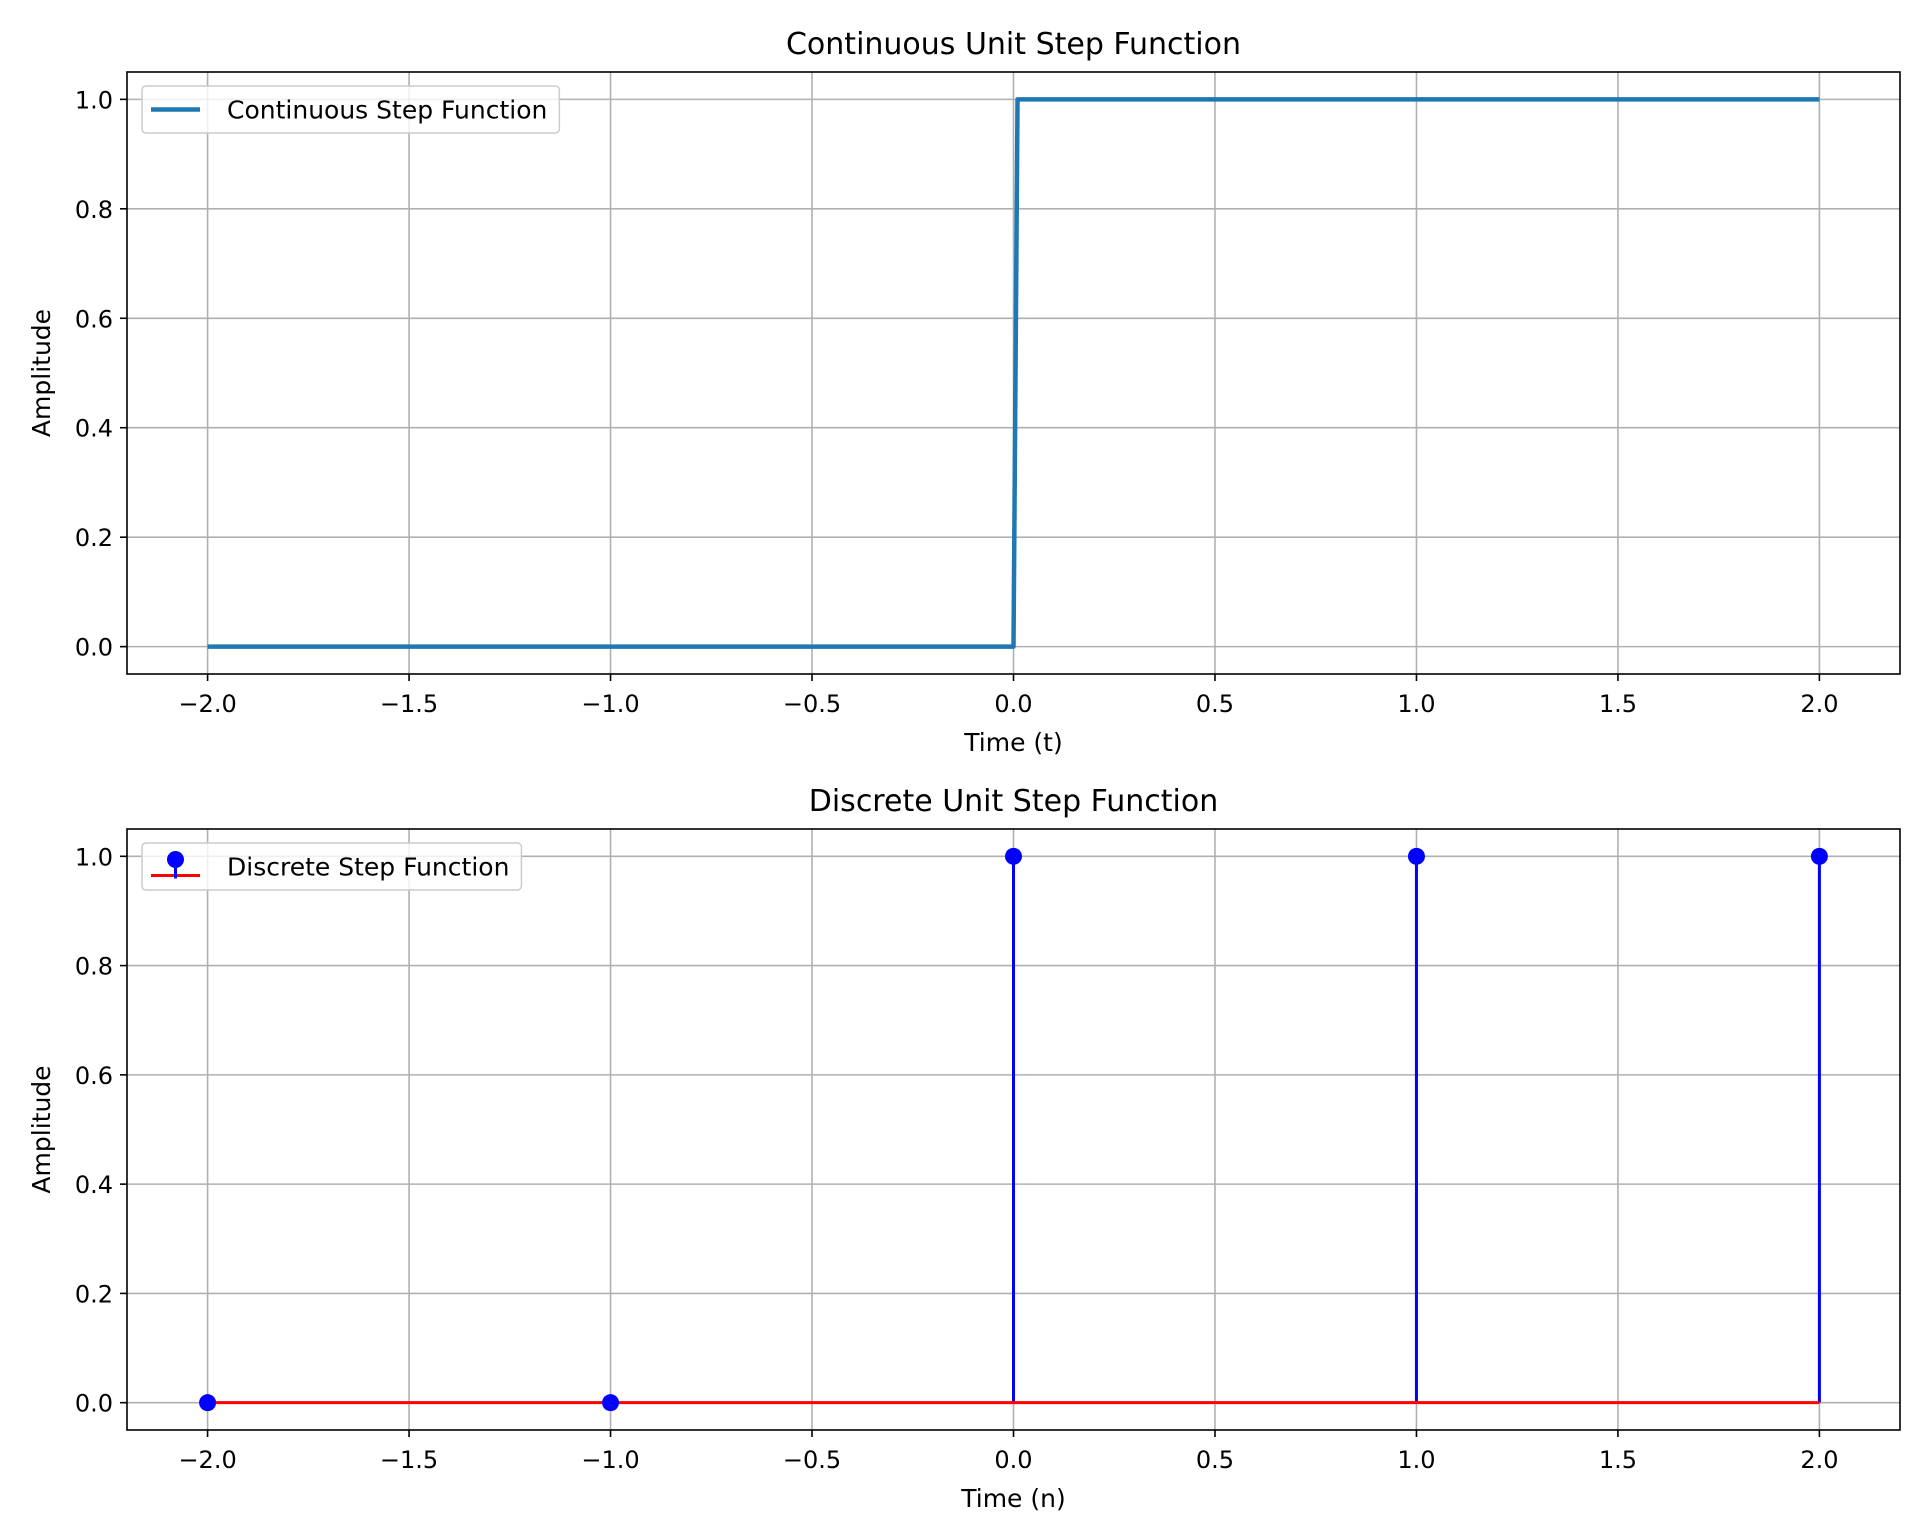  I want to click on chart-title: Continuous Unit Step Function, so click(1013, 44).